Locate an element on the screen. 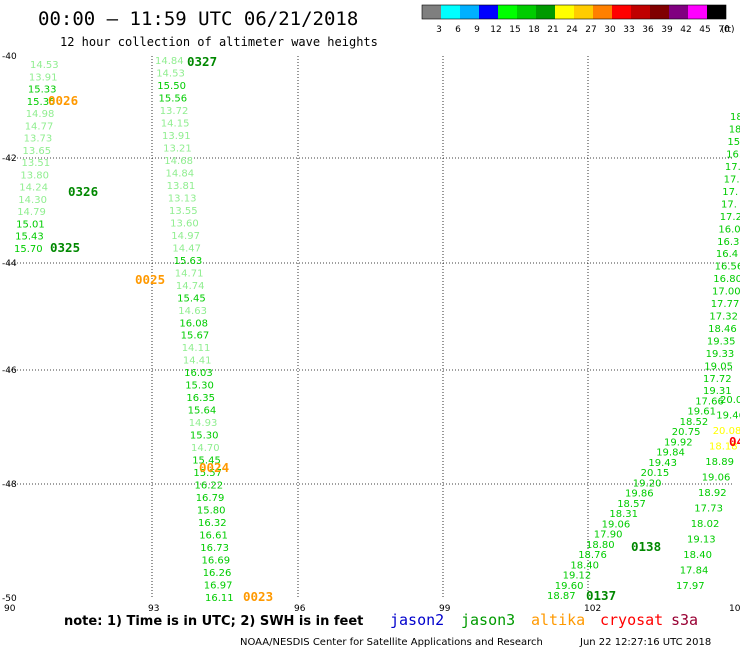 The width and height of the screenshot is (740, 650). color-scale-label: 39 is located at coordinates (667, 30).